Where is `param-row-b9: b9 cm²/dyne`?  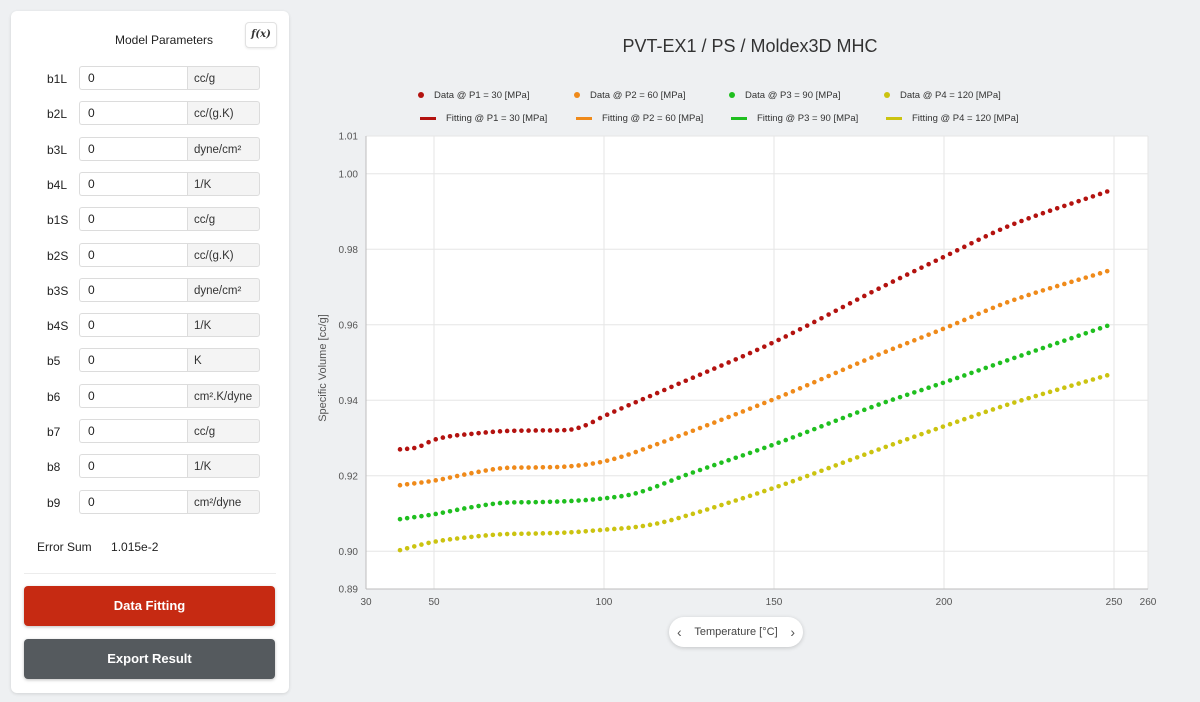 param-row-b9: b9 cm²/dyne is located at coordinates (150, 502).